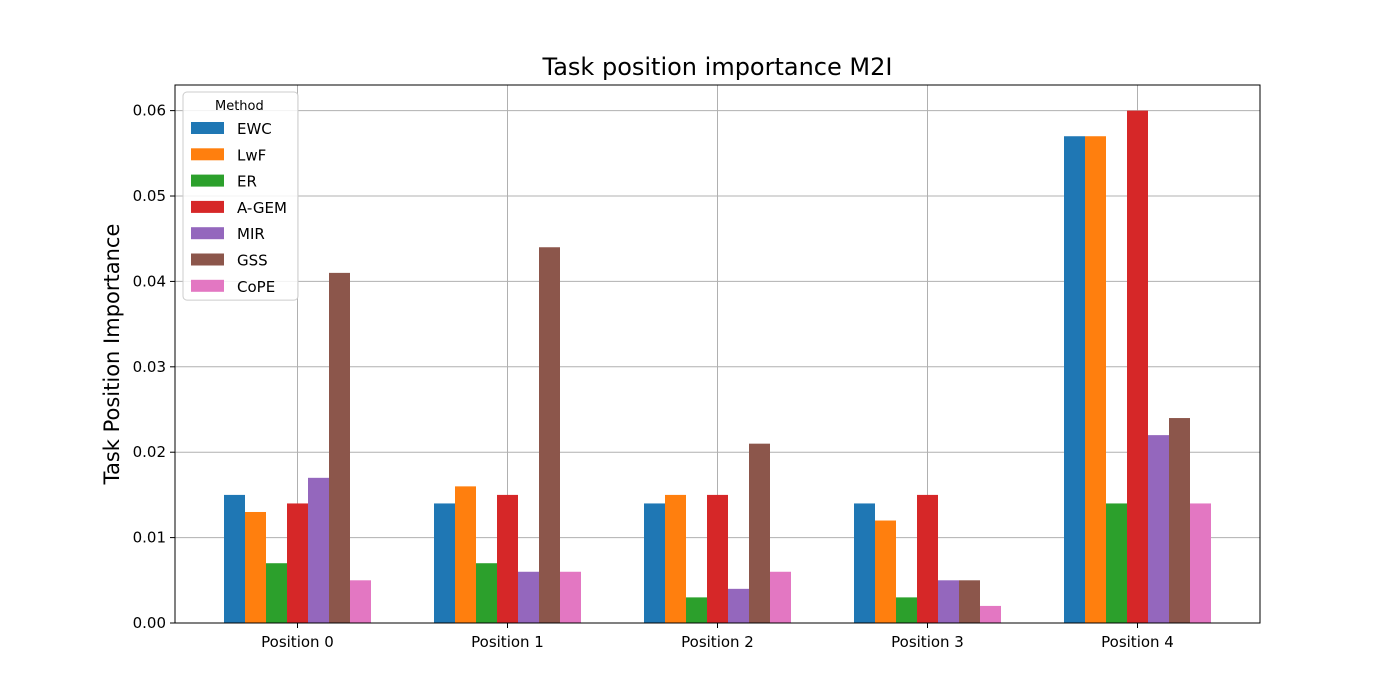 This screenshot has height=700, width=1400. What do you see at coordinates (297, 642) in the screenshot?
I see `x-tick-label: Position 0` at bounding box center [297, 642].